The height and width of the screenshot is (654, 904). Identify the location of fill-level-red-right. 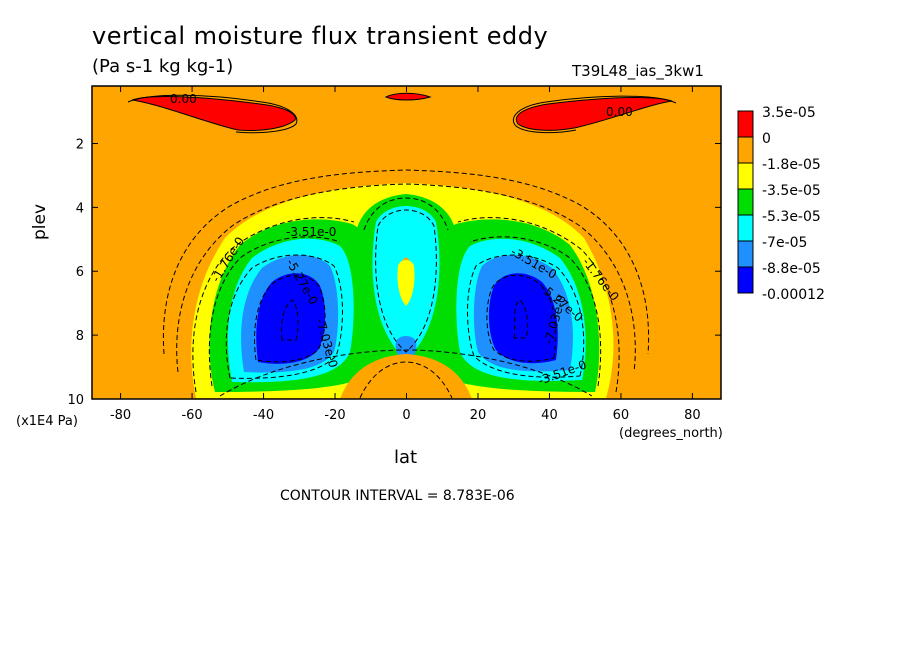
(594, 113).